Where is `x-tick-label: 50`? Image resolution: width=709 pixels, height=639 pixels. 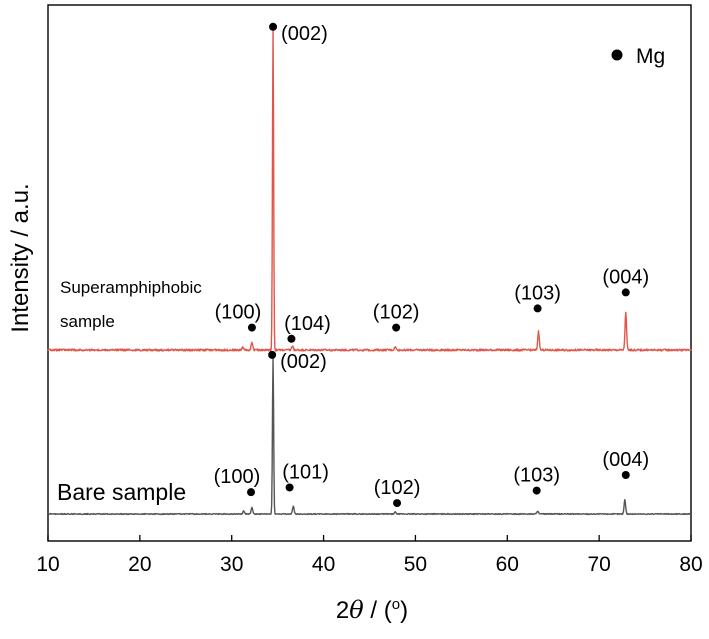 x-tick-label: 50 is located at coordinates (415, 564).